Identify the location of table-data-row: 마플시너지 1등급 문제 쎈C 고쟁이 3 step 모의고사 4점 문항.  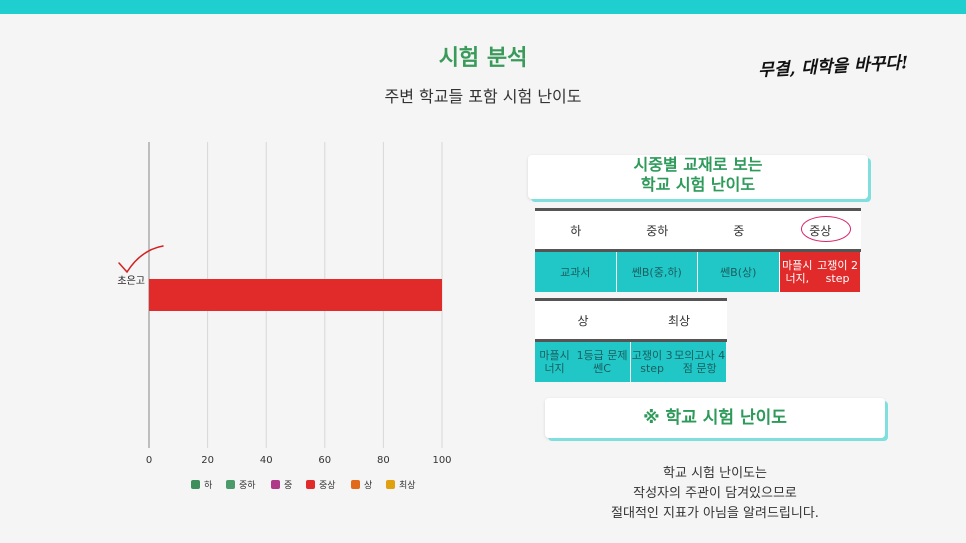
(631, 362).